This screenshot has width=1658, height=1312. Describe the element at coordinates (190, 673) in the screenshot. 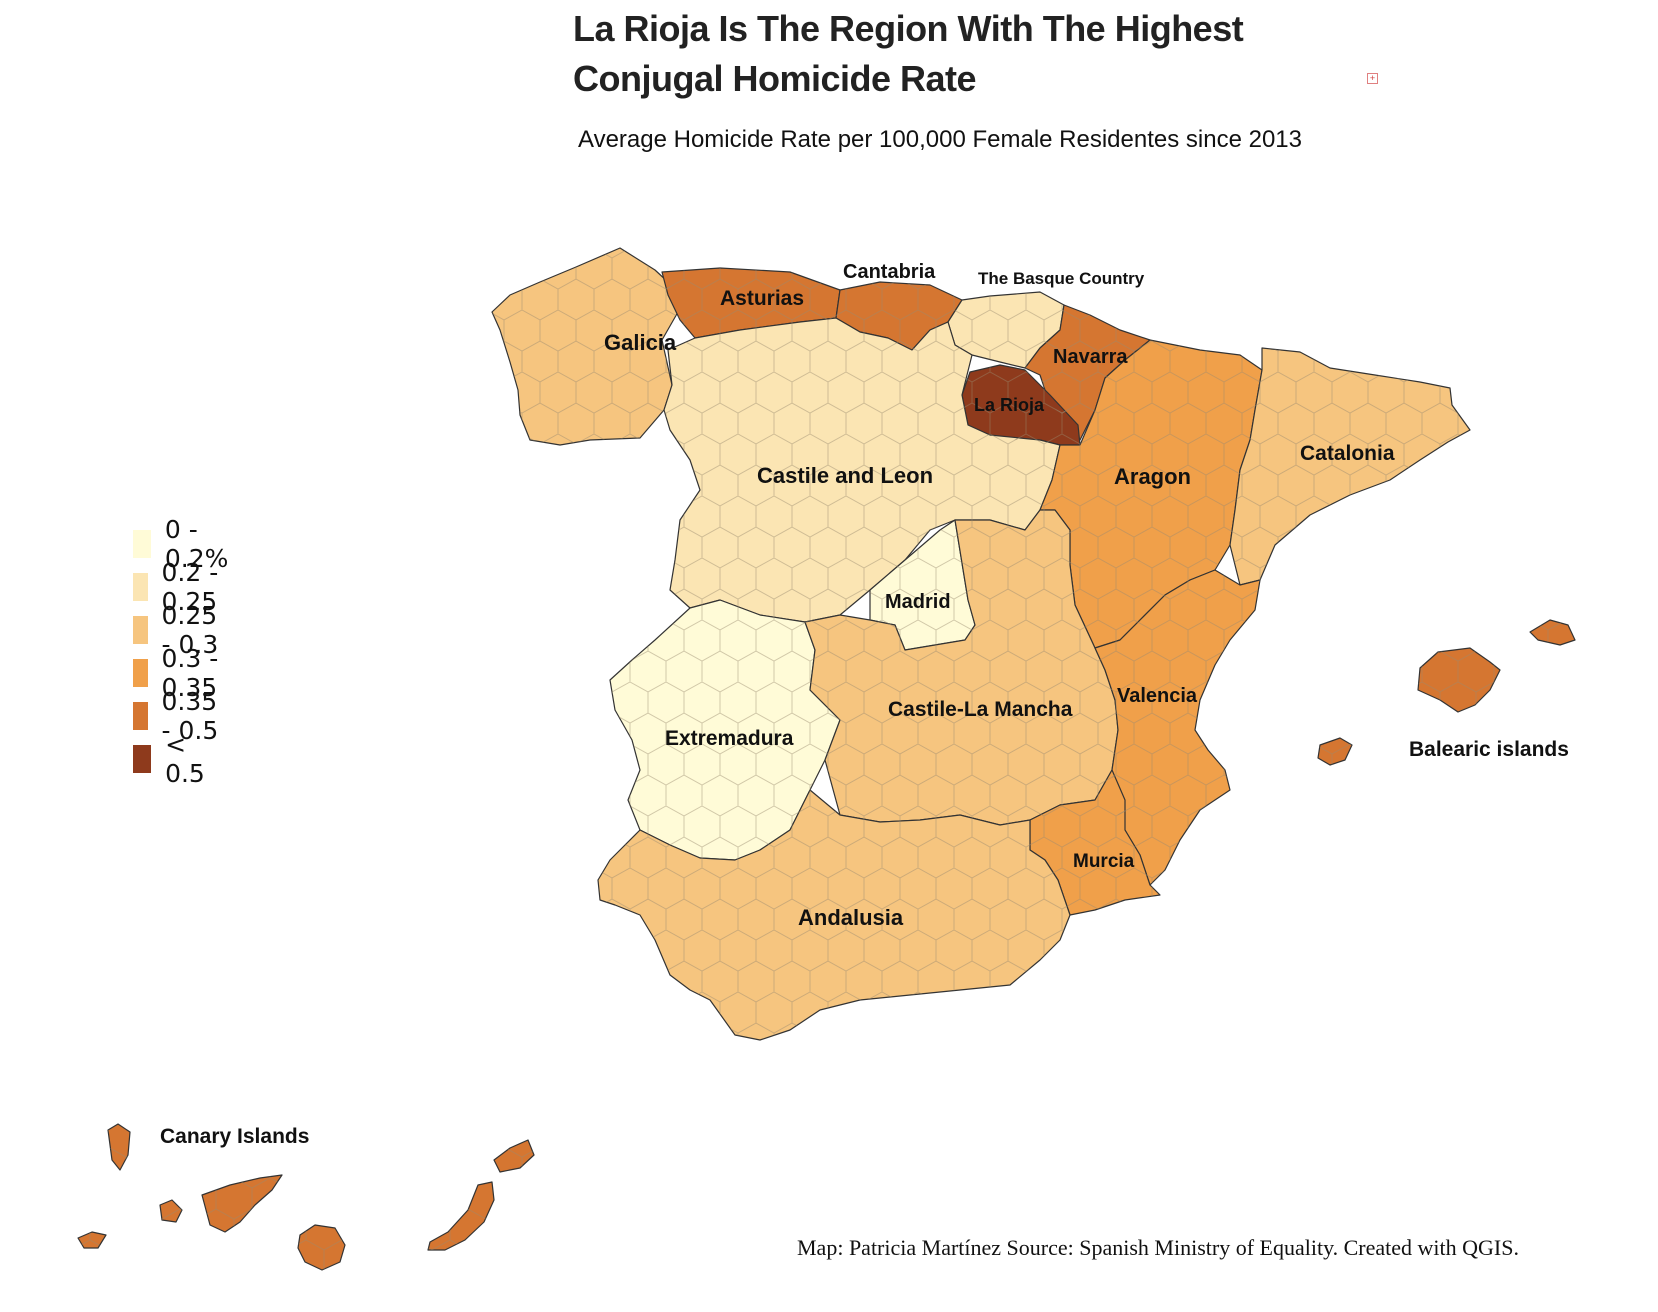

I see `legend-label-3: 0.3 - 0.35` at that location.